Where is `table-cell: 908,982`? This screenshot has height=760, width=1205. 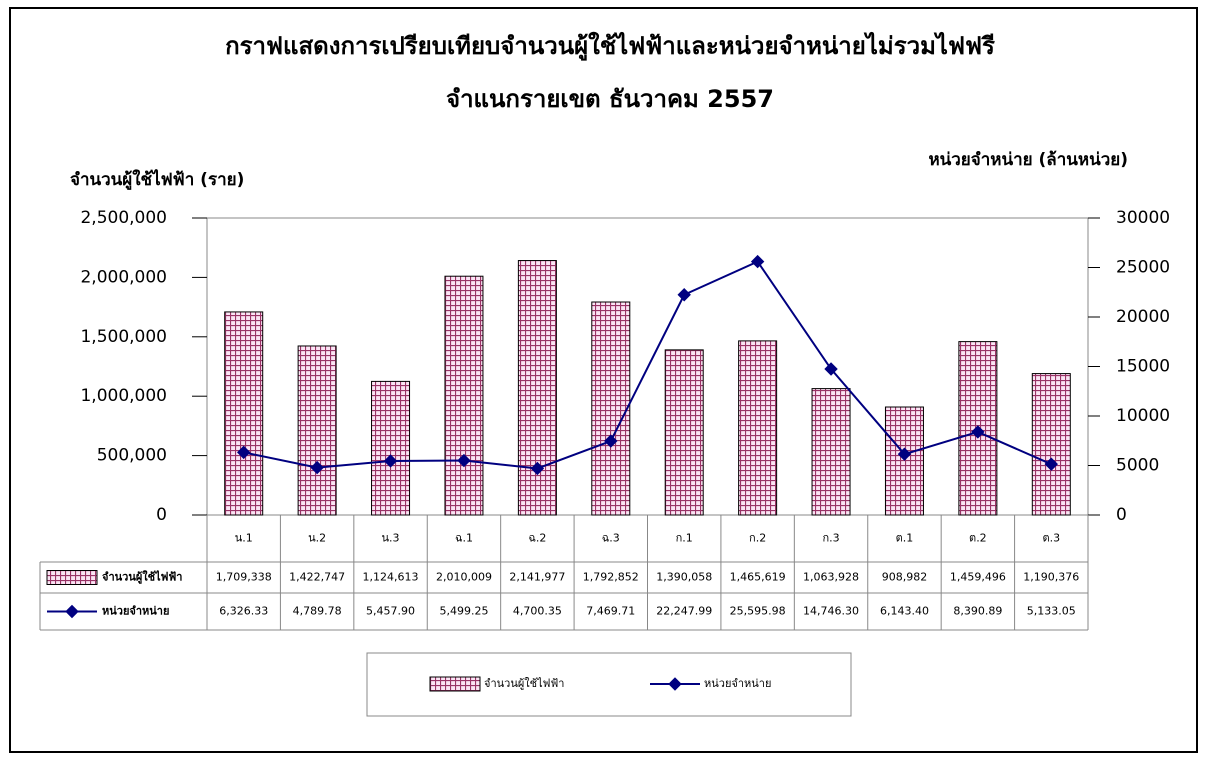
table-cell: 908,982 is located at coordinates (905, 577).